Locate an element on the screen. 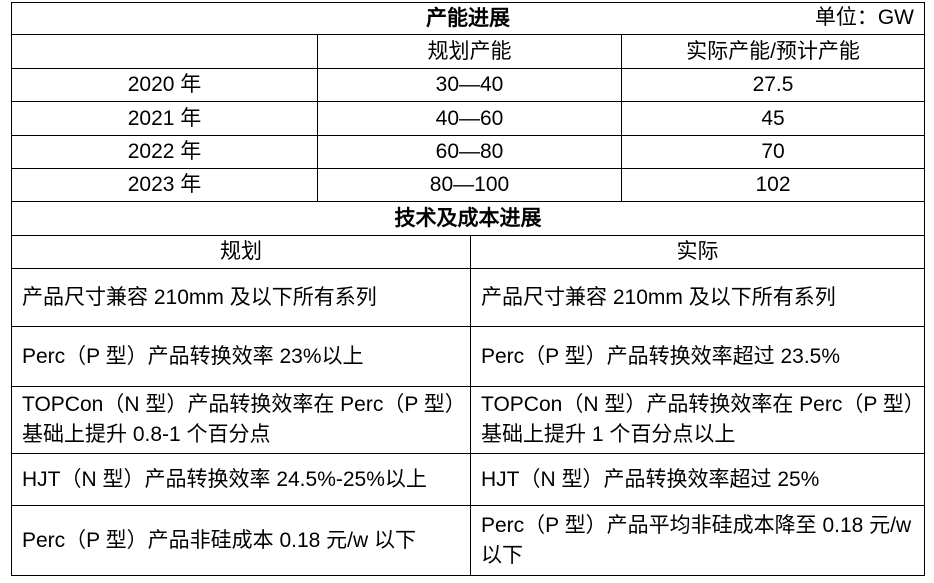  actual-cell: Perc（P 型）产品平均非硅成本降至 0.18 元/w 以下 is located at coordinates (697, 540).